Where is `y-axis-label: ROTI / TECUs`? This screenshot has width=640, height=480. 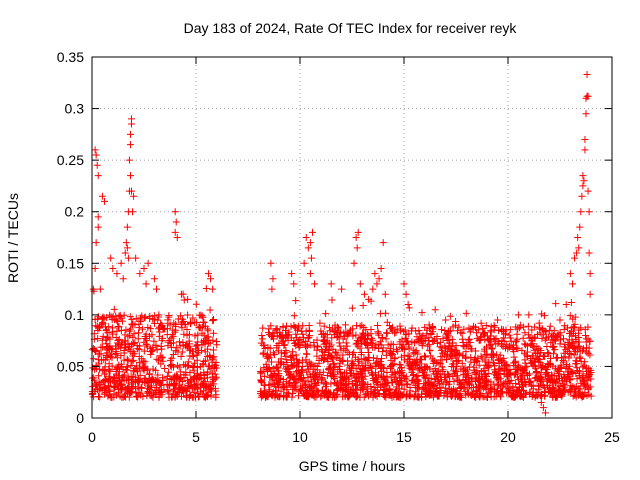 y-axis-label: ROTI / TECUs is located at coordinates (13, 238).